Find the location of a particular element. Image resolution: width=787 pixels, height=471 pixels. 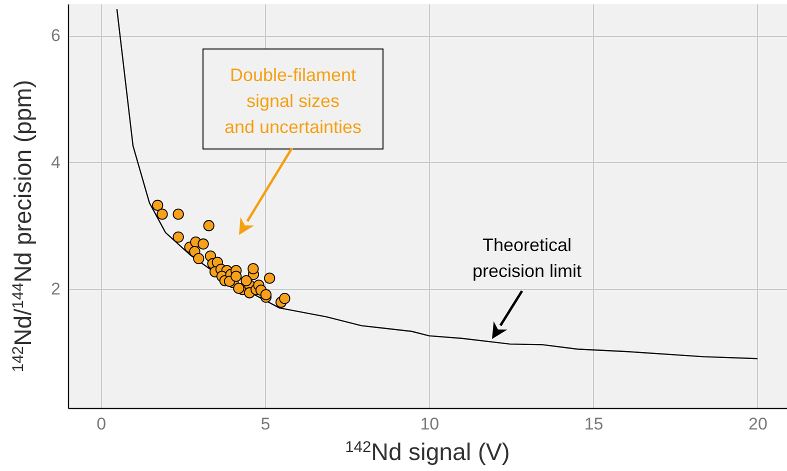

x-tick-label: 10 is located at coordinates (430, 424).